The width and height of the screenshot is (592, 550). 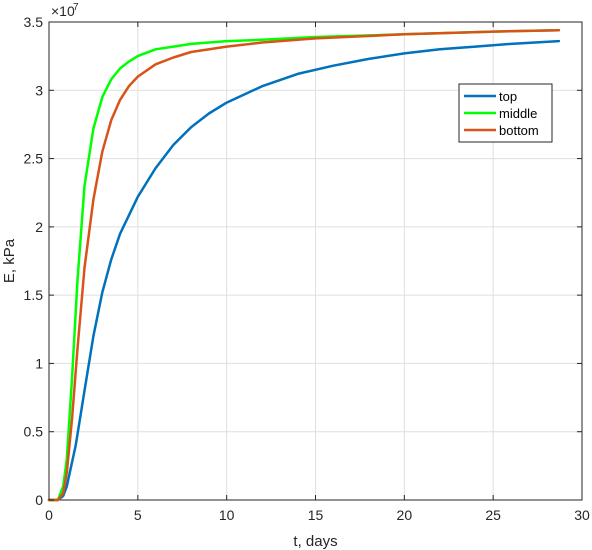 I want to click on x-tick-label: 0, so click(x=49, y=515).